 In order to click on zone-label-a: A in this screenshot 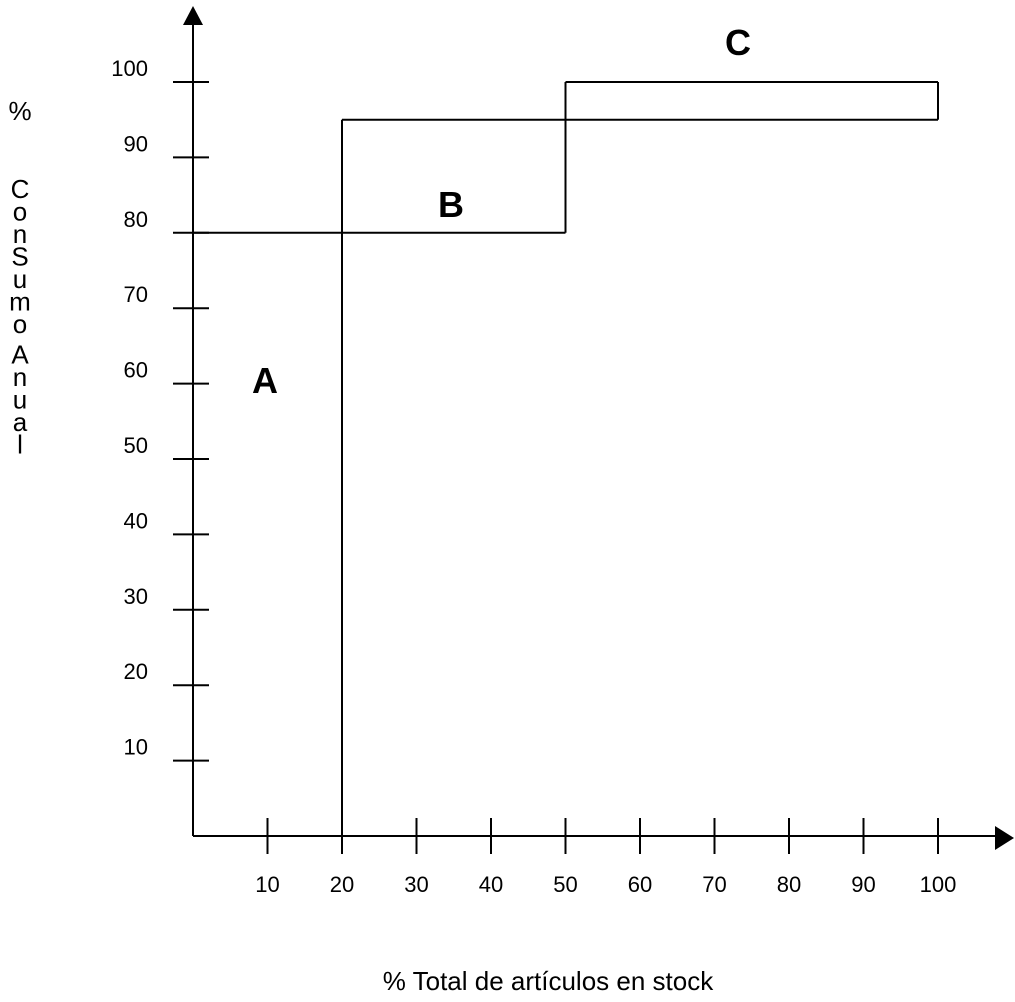, I will do `click(265, 380)`.